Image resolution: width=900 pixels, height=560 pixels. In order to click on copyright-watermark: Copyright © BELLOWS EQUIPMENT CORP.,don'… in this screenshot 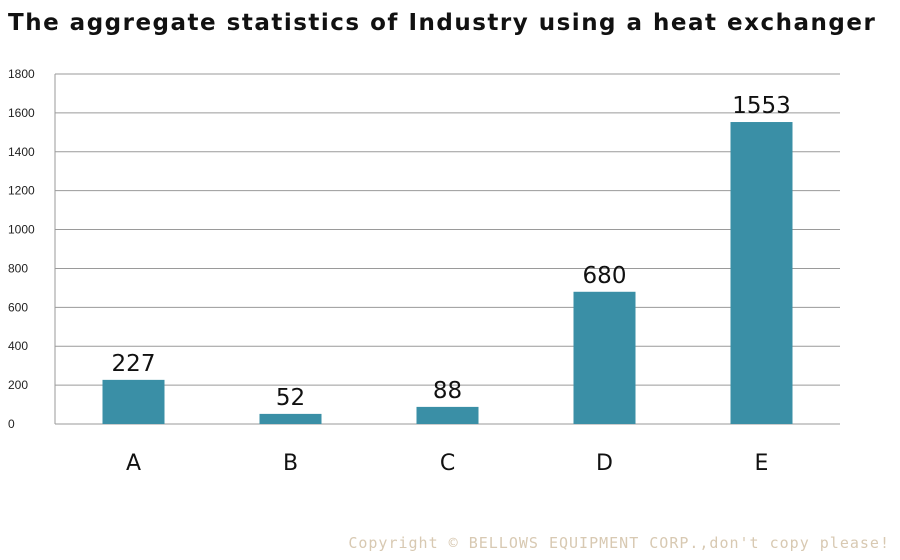, I will do `click(619, 543)`.